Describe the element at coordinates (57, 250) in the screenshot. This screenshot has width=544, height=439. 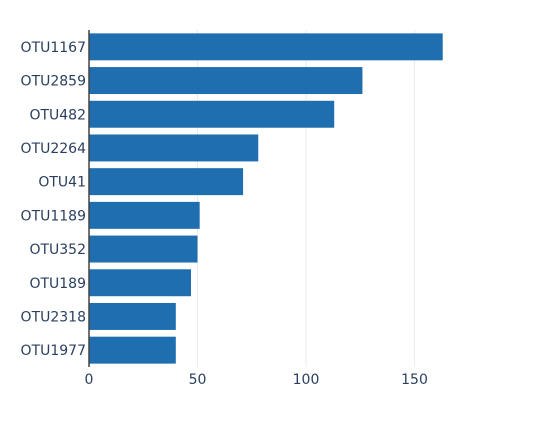
I see `y-tick-label: OTU352` at that location.